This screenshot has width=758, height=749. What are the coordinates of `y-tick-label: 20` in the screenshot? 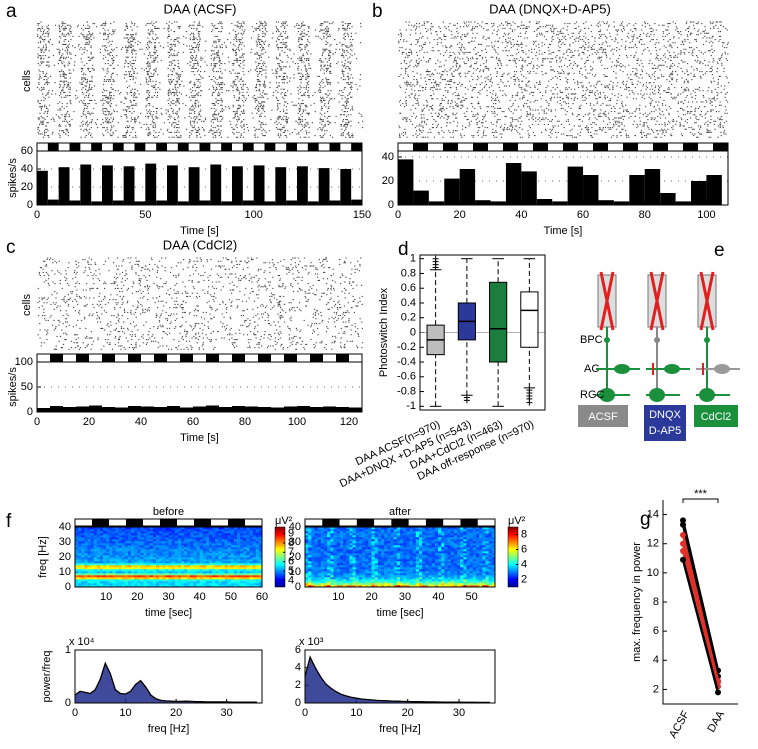 It's located at (65, 557).